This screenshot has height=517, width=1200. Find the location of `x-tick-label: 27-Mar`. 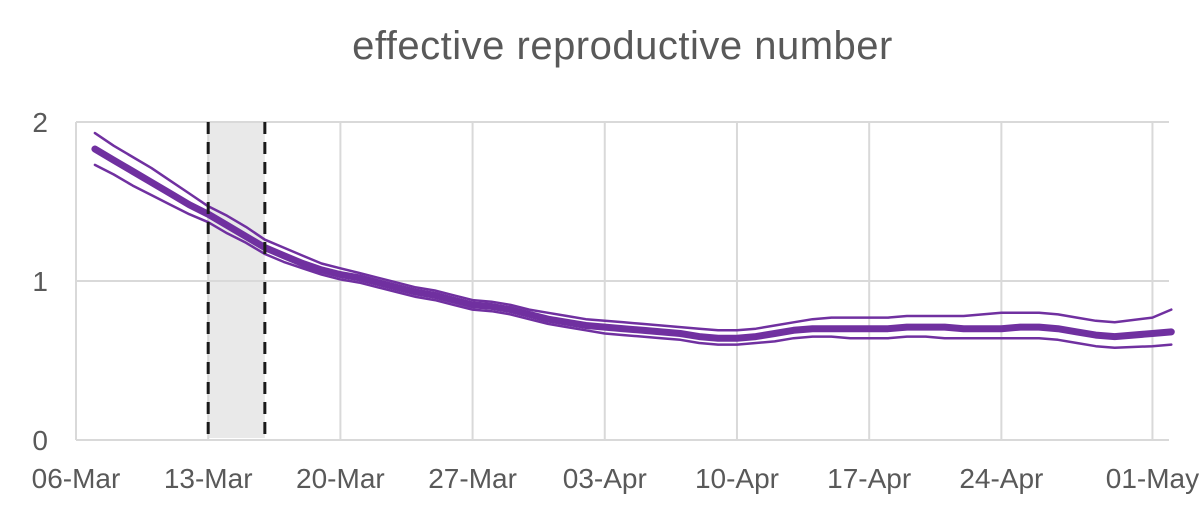

x-tick-label: 27-Mar is located at coordinates (472, 478).